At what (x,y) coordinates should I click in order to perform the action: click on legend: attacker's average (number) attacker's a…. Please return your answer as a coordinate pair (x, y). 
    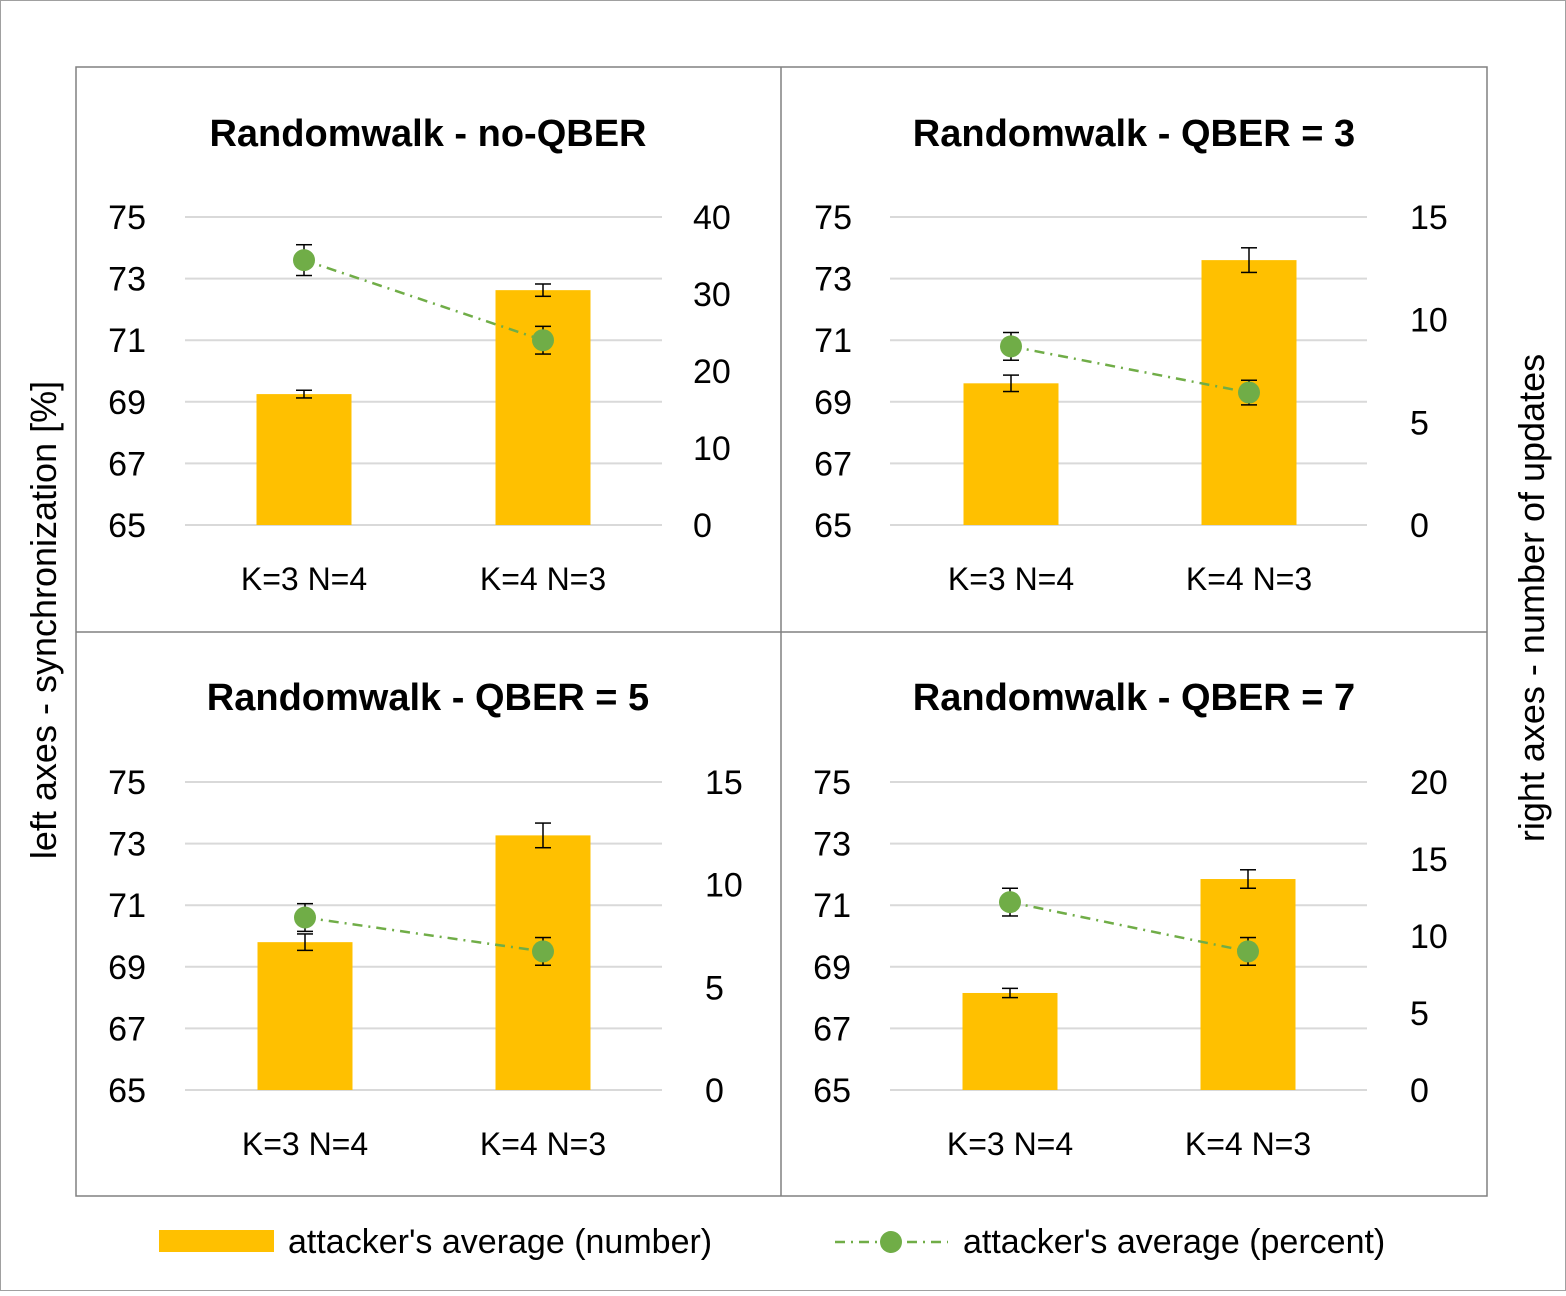
    Looking at the image, I should click on (772, 1242).